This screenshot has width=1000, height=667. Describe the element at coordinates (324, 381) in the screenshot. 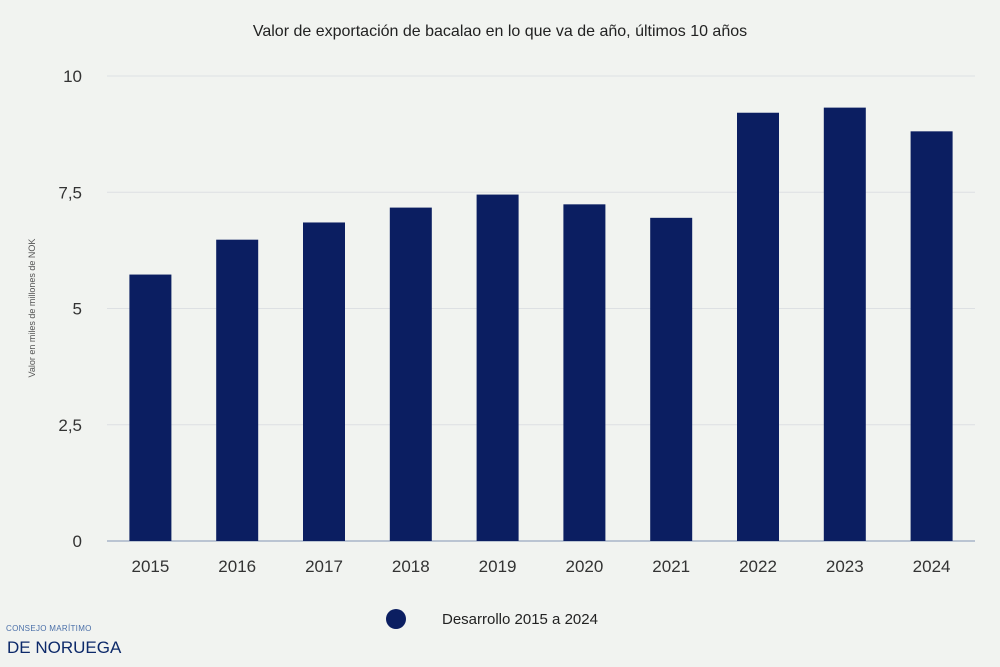

I see `bar-2017` at that location.